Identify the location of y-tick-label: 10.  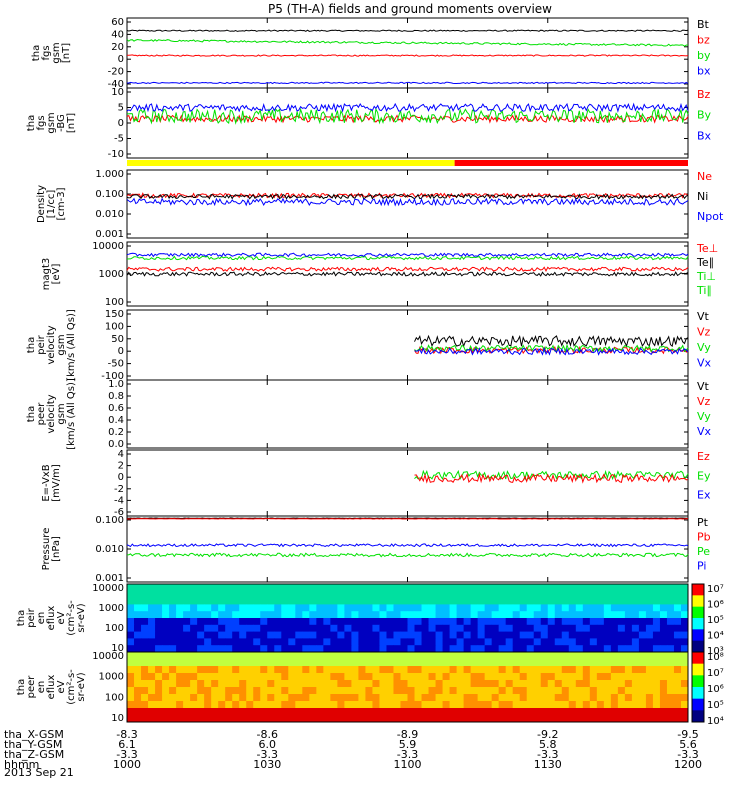
(117, 92).